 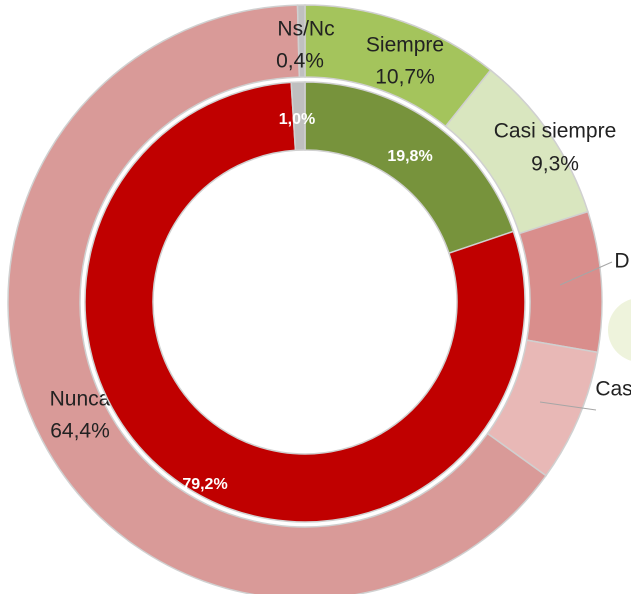 I want to click on value-label: 19,8%, so click(x=409, y=156).